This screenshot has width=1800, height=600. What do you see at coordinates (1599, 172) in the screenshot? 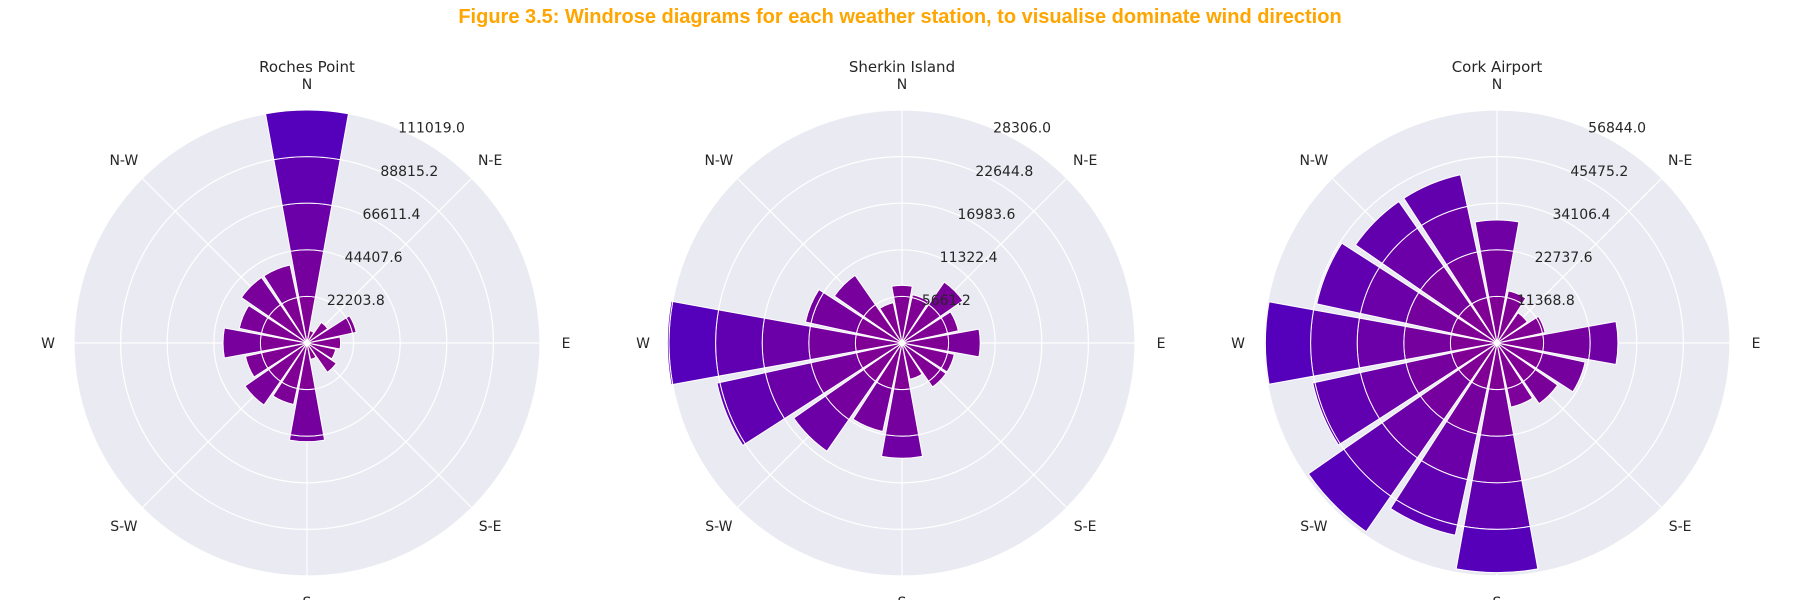
I see `radial-tick-label: 45475.2` at bounding box center [1599, 172].